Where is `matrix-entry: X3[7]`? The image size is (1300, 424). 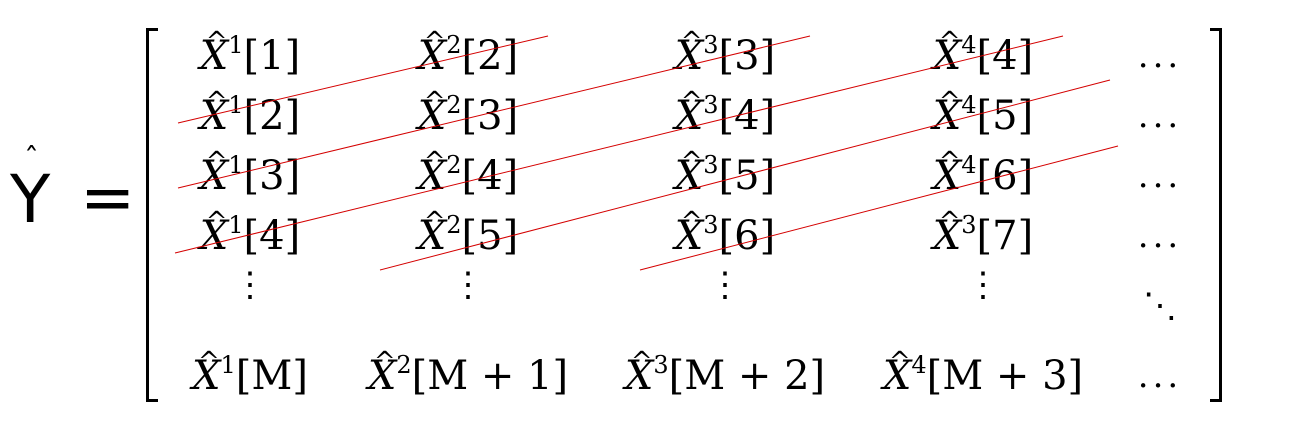
matrix-entry: X3[7] is located at coordinates (983, 229).